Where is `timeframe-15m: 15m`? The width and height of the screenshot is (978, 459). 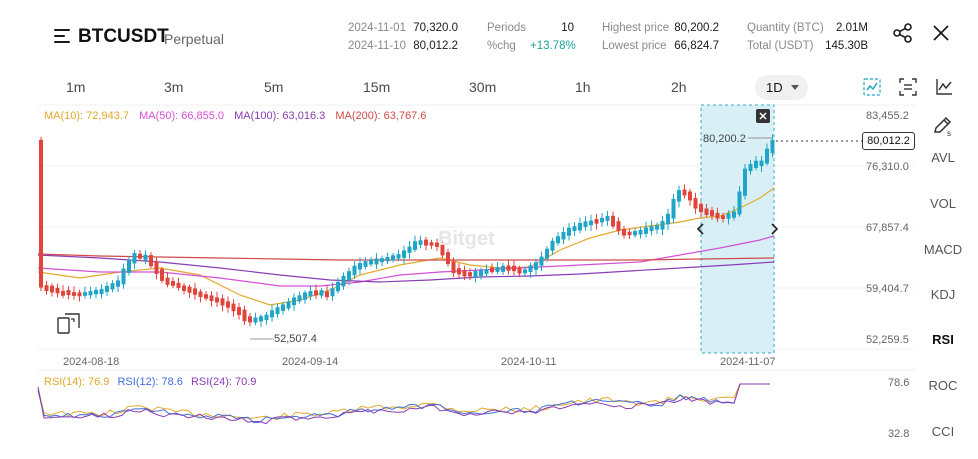
timeframe-15m: 15m is located at coordinates (377, 87).